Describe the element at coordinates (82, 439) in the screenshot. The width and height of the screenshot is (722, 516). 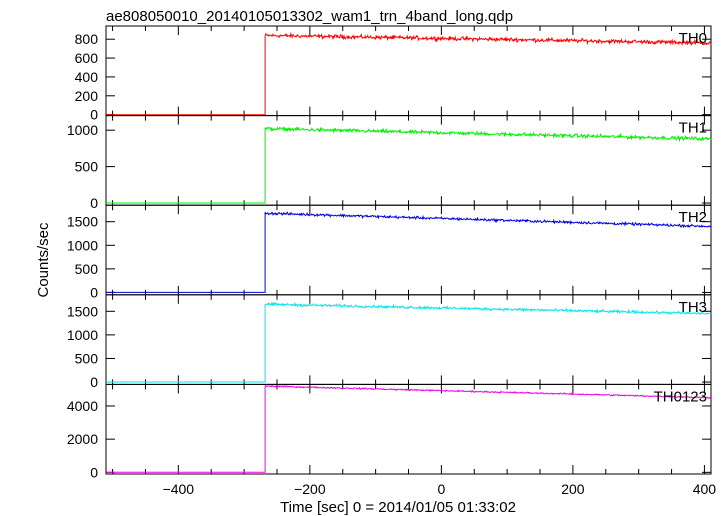
I see `y-tick-label: 2000` at that location.